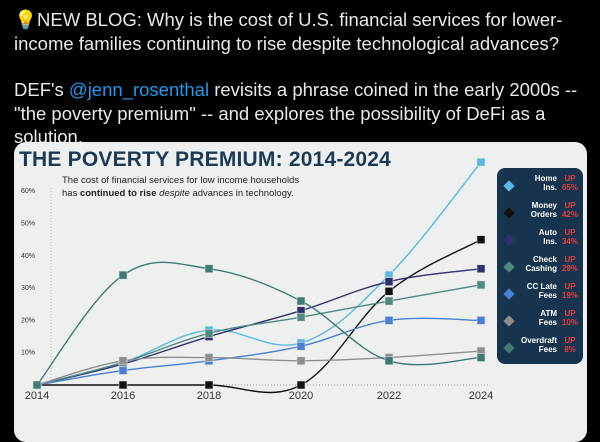  I want to click on legend-item: Money Orders UP 42%, so click(540, 214).